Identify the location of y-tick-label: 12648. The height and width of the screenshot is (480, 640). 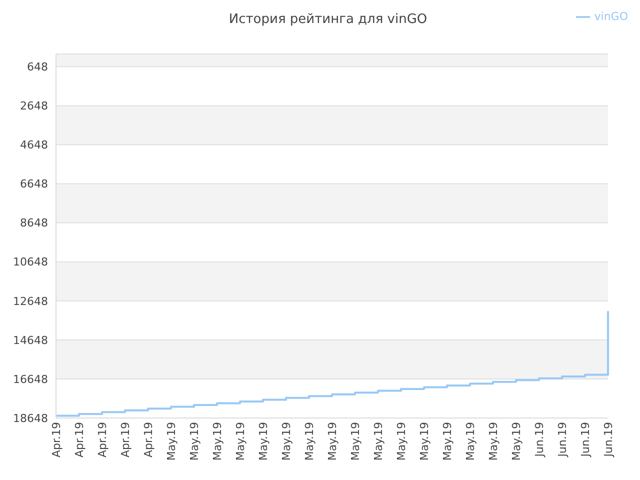
(30, 301).